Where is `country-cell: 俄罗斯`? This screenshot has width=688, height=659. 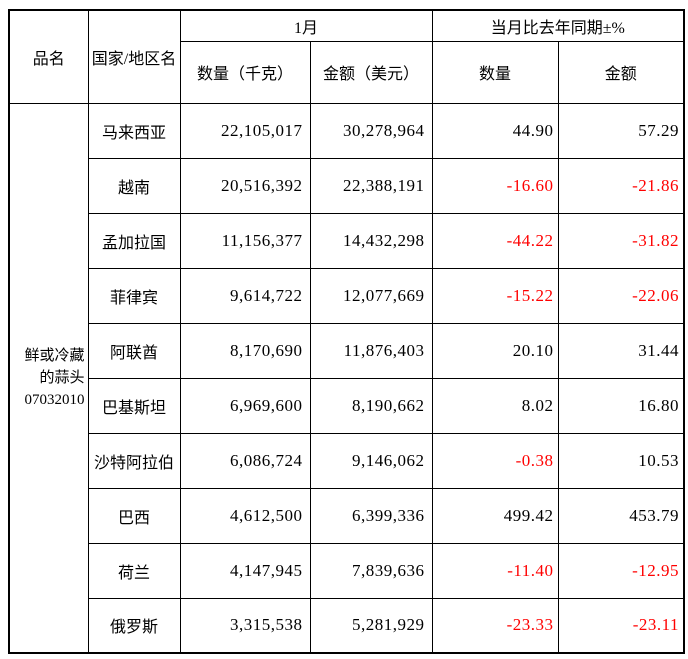
country-cell: 俄罗斯 is located at coordinates (134, 625).